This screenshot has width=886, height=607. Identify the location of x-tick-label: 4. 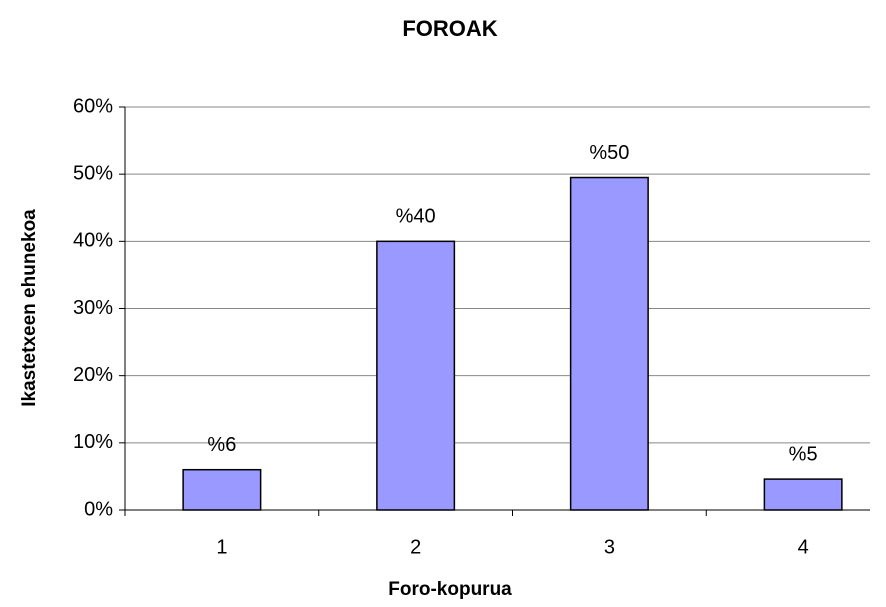
(803, 547).